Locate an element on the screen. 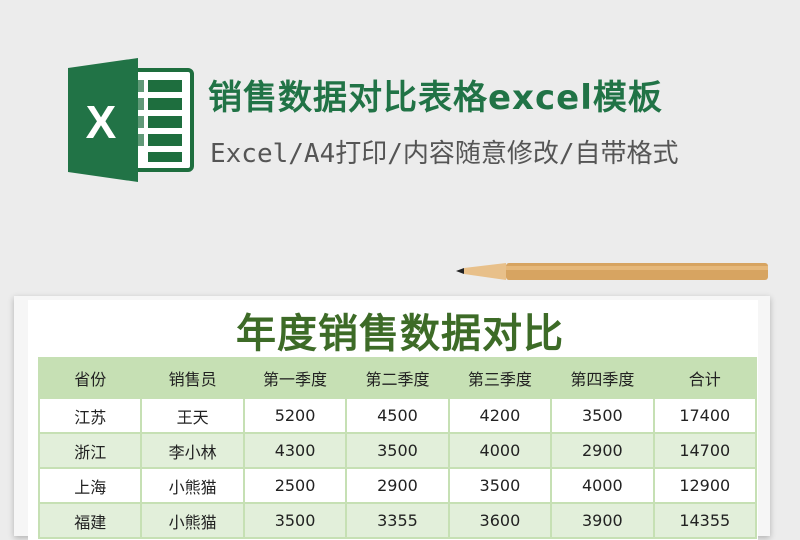 The width and height of the screenshot is (800, 540). page-title: 销售数据对比表格excel模板 is located at coordinates (435, 98).